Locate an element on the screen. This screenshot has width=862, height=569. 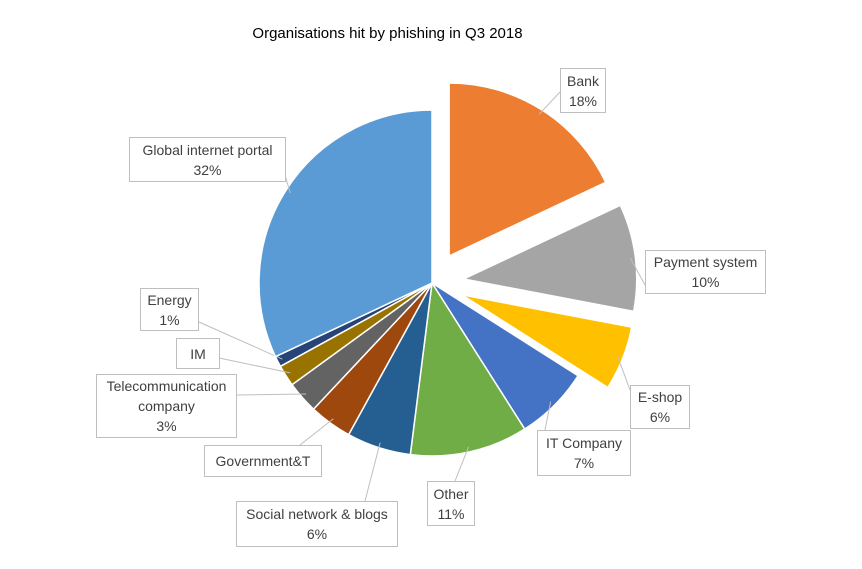
value-label: 3% is located at coordinates (166, 426).